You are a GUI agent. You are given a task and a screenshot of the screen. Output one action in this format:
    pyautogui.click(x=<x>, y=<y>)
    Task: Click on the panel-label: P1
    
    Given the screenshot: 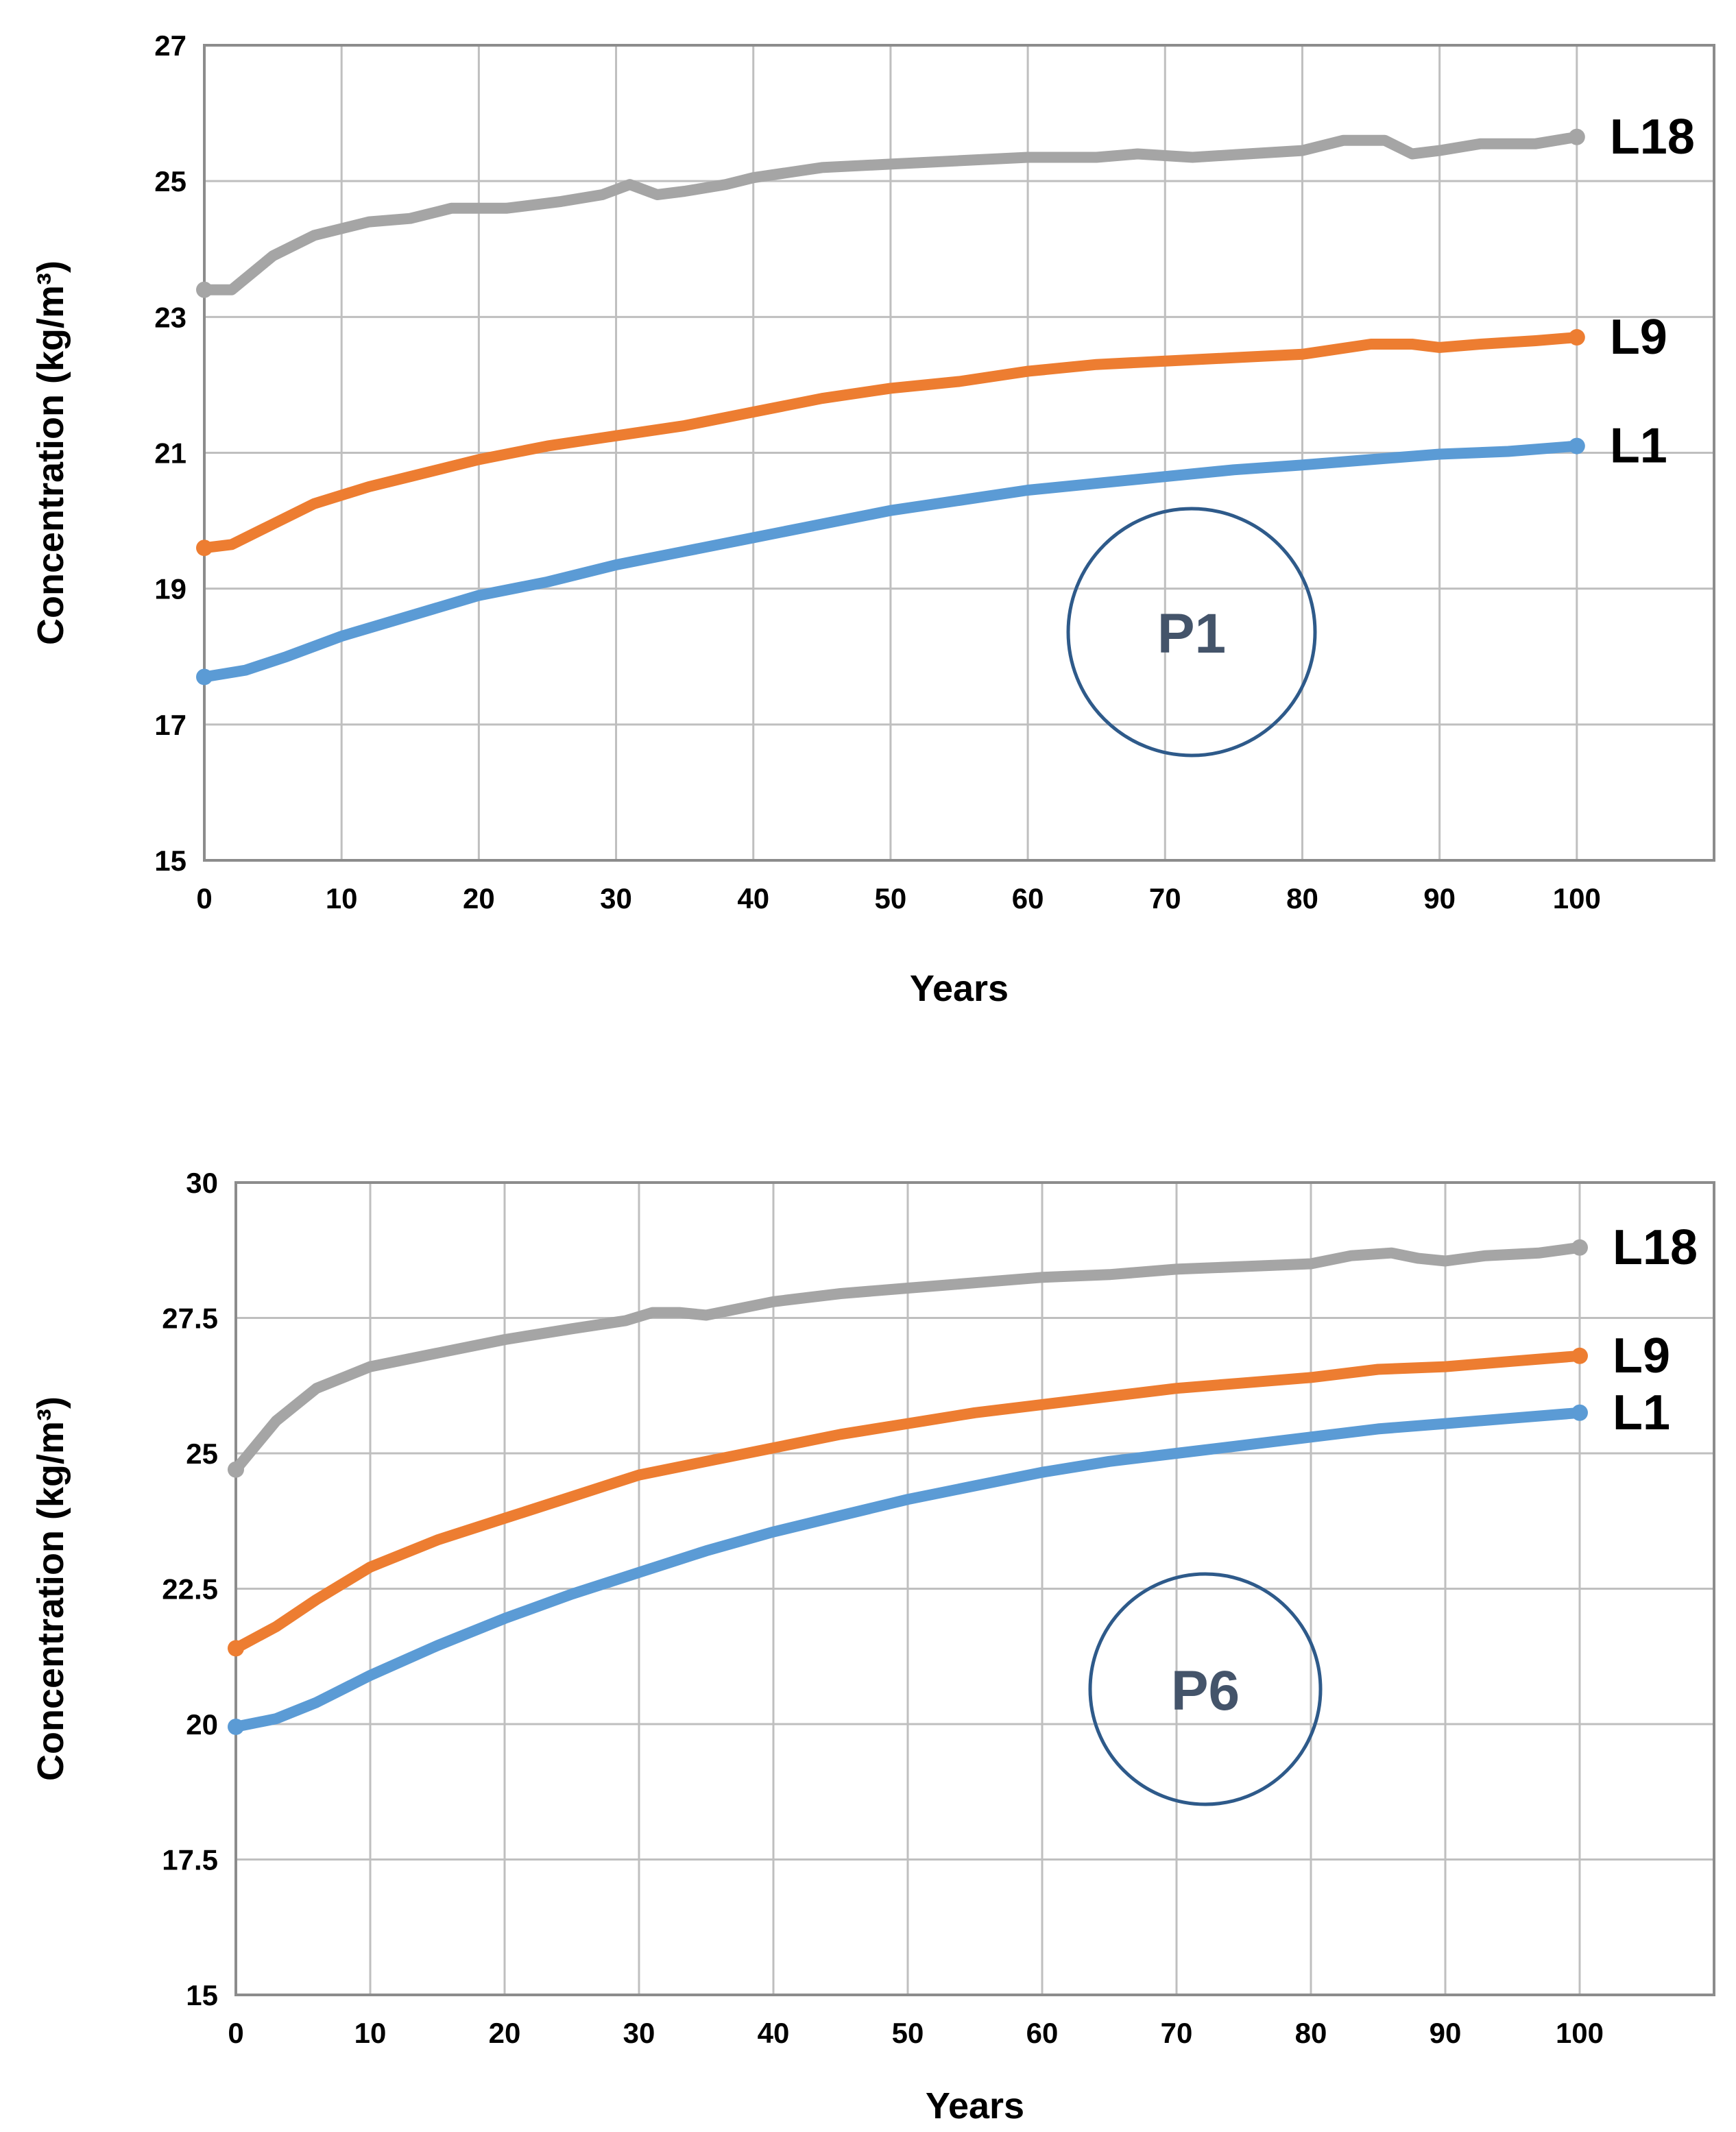 What is the action you would take?
    pyautogui.click(x=1192, y=634)
    